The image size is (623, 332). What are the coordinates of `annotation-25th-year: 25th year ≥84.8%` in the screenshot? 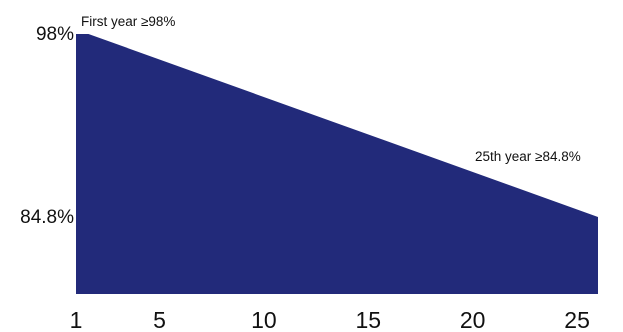 It's located at (528, 156).